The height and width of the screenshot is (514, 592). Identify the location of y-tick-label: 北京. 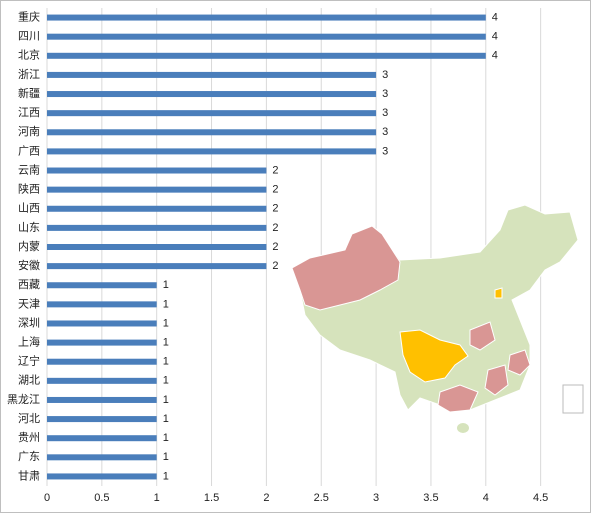
(29, 55).